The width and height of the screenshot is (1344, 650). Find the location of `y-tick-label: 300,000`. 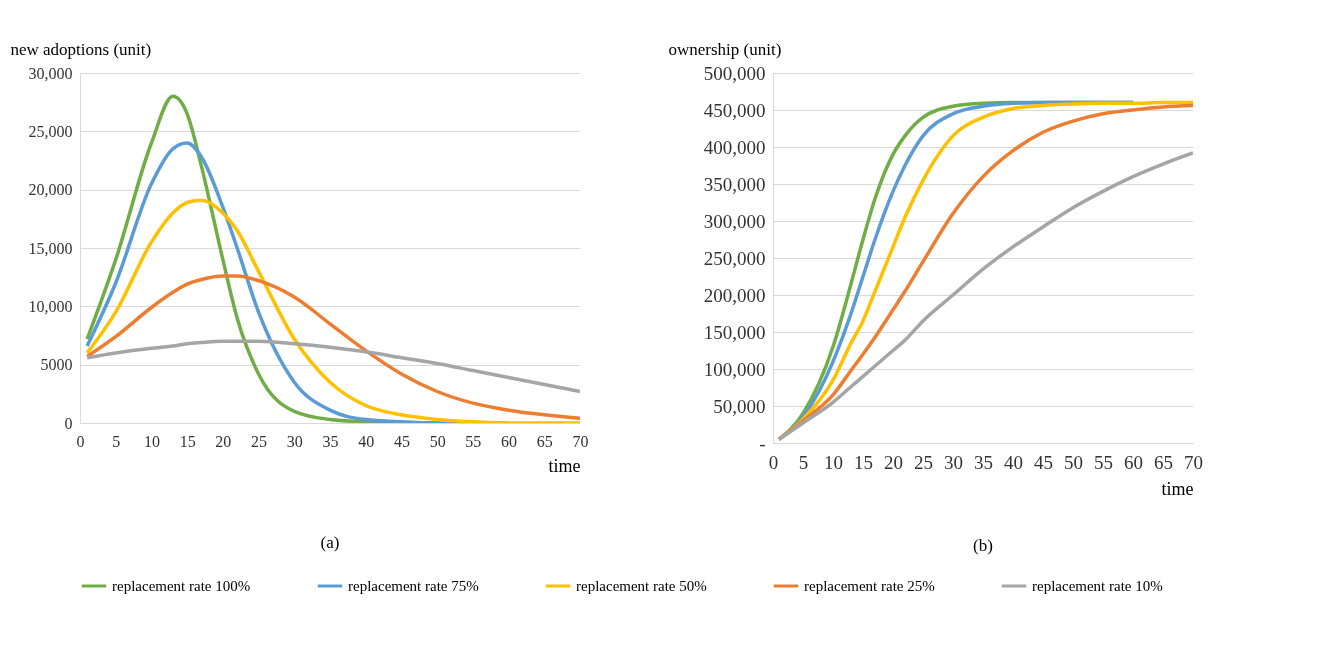

y-tick-label: 300,000 is located at coordinates (734, 221).